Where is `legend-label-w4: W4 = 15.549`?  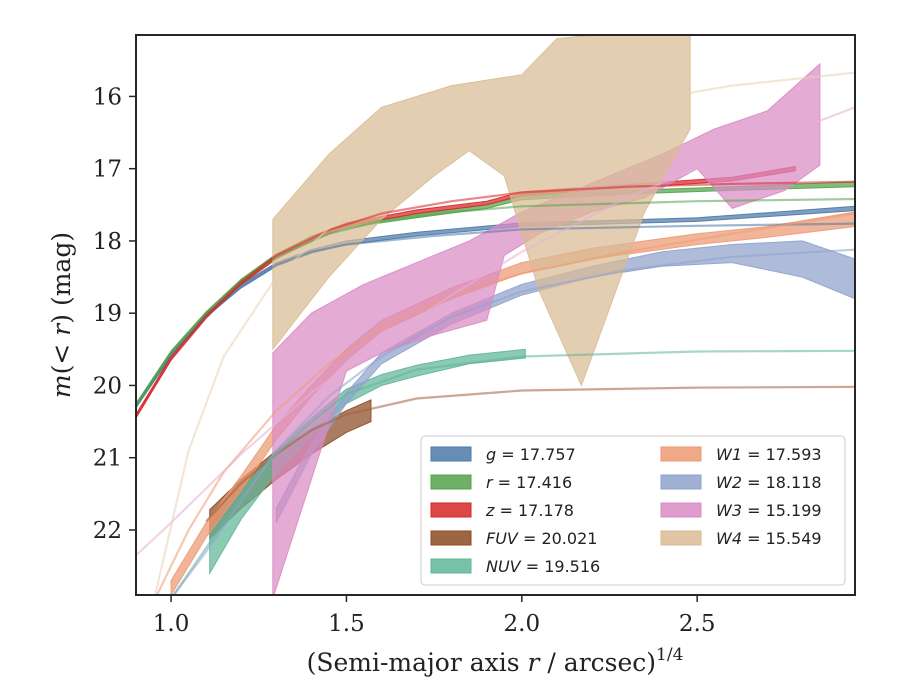 legend-label-w4: W4 = 15.549 is located at coordinates (769, 538).